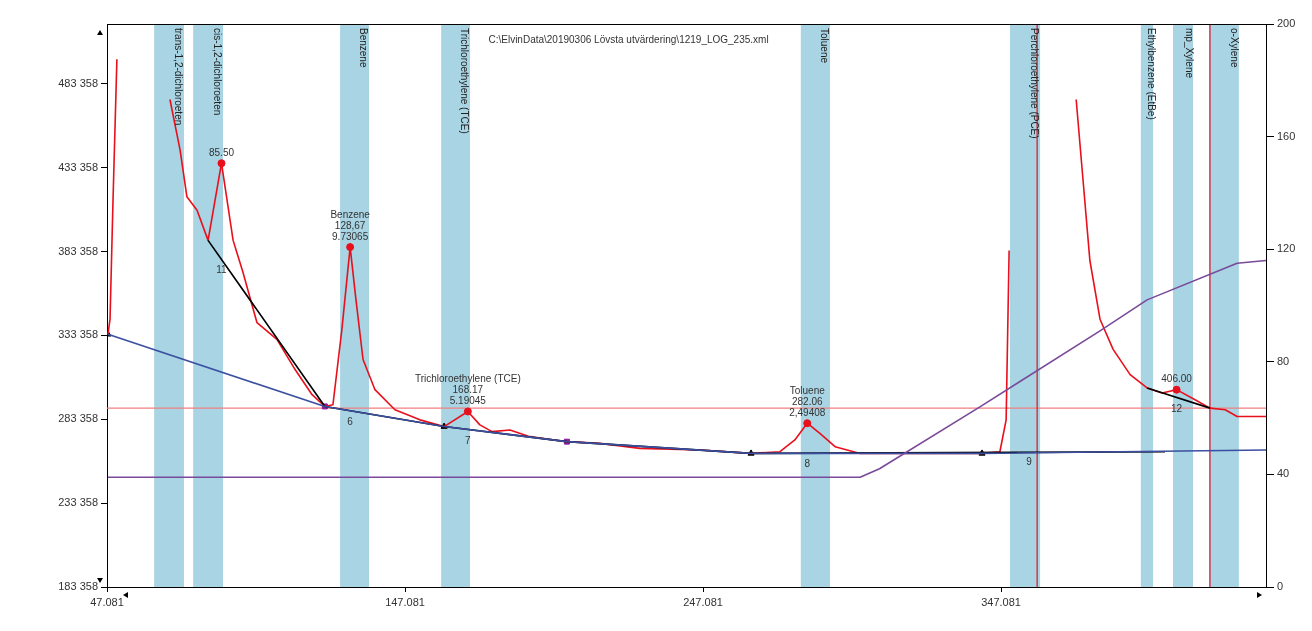  I want to click on x-tick-label: 47.081, so click(107, 601).